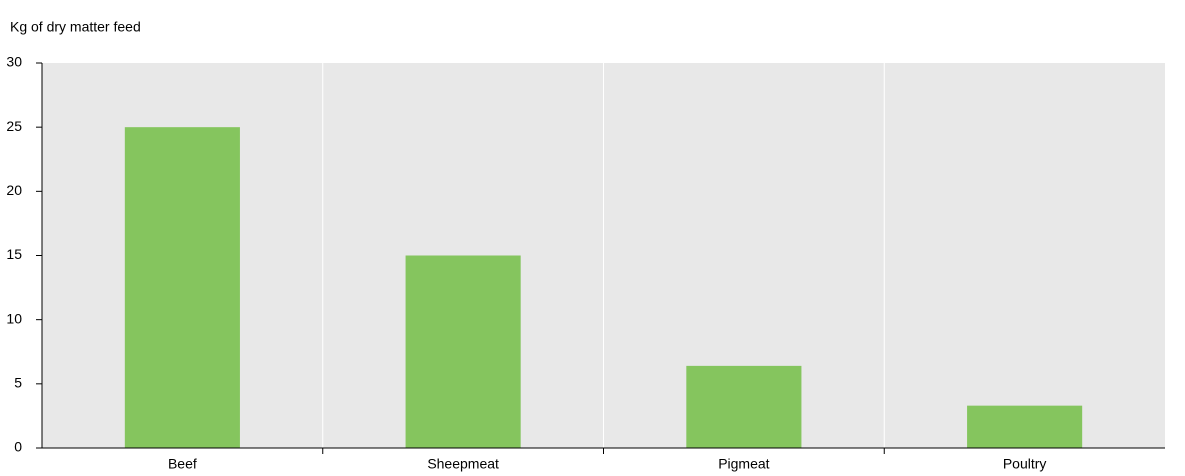 This screenshot has height=476, width=1185. Describe the element at coordinates (18, 383) in the screenshot. I see `y-tick-label: 5` at that location.